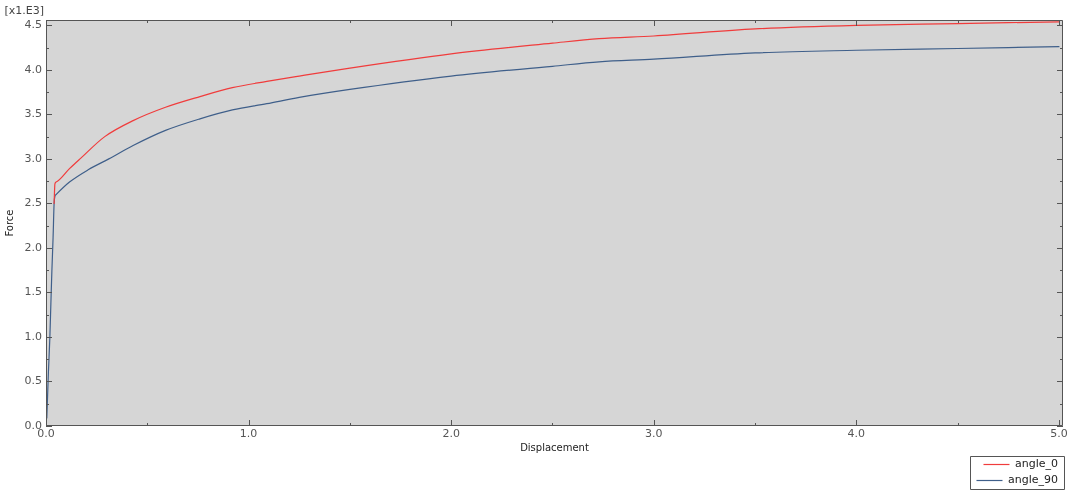  I want to click on x-tick-label: 5.0, so click(1059, 434).